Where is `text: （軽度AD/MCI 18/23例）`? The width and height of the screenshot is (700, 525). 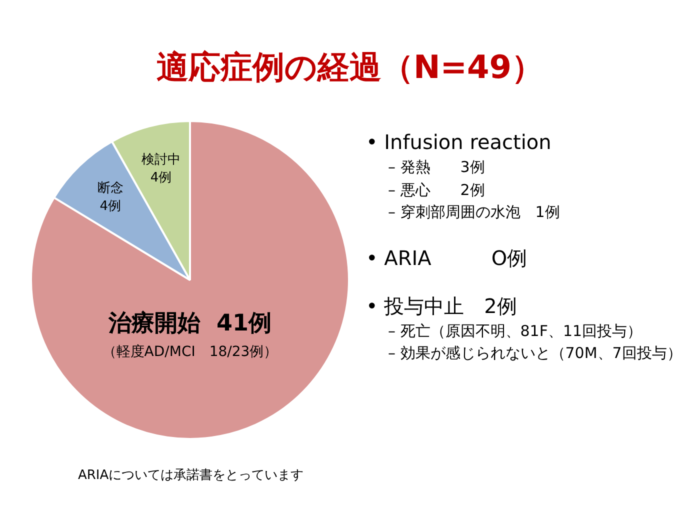 text: （軽度AD/MCI 18/23例） is located at coordinates (190, 352).